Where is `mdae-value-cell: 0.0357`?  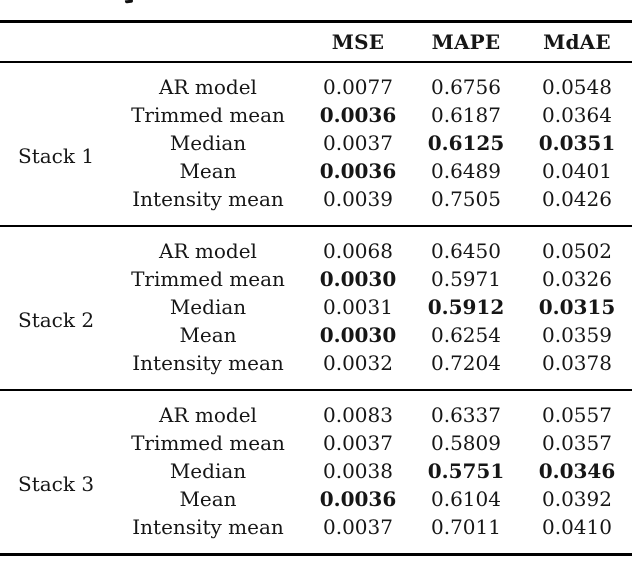 mdae-value-cell: 0.0357 is located at coordinates (577, 443).